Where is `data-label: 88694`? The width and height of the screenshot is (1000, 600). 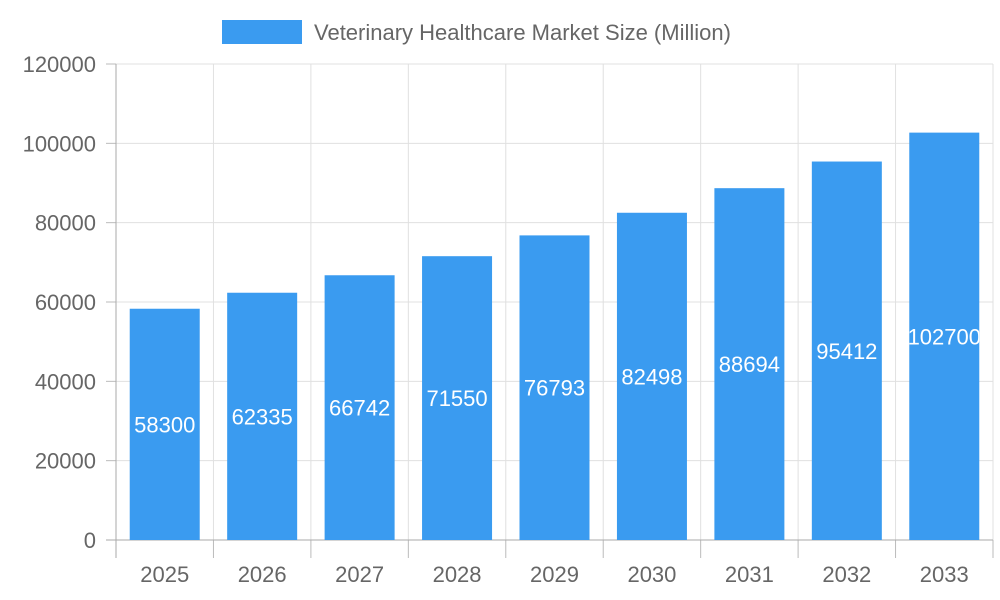
data-label: 88694 is located at coordinates (749, 364).